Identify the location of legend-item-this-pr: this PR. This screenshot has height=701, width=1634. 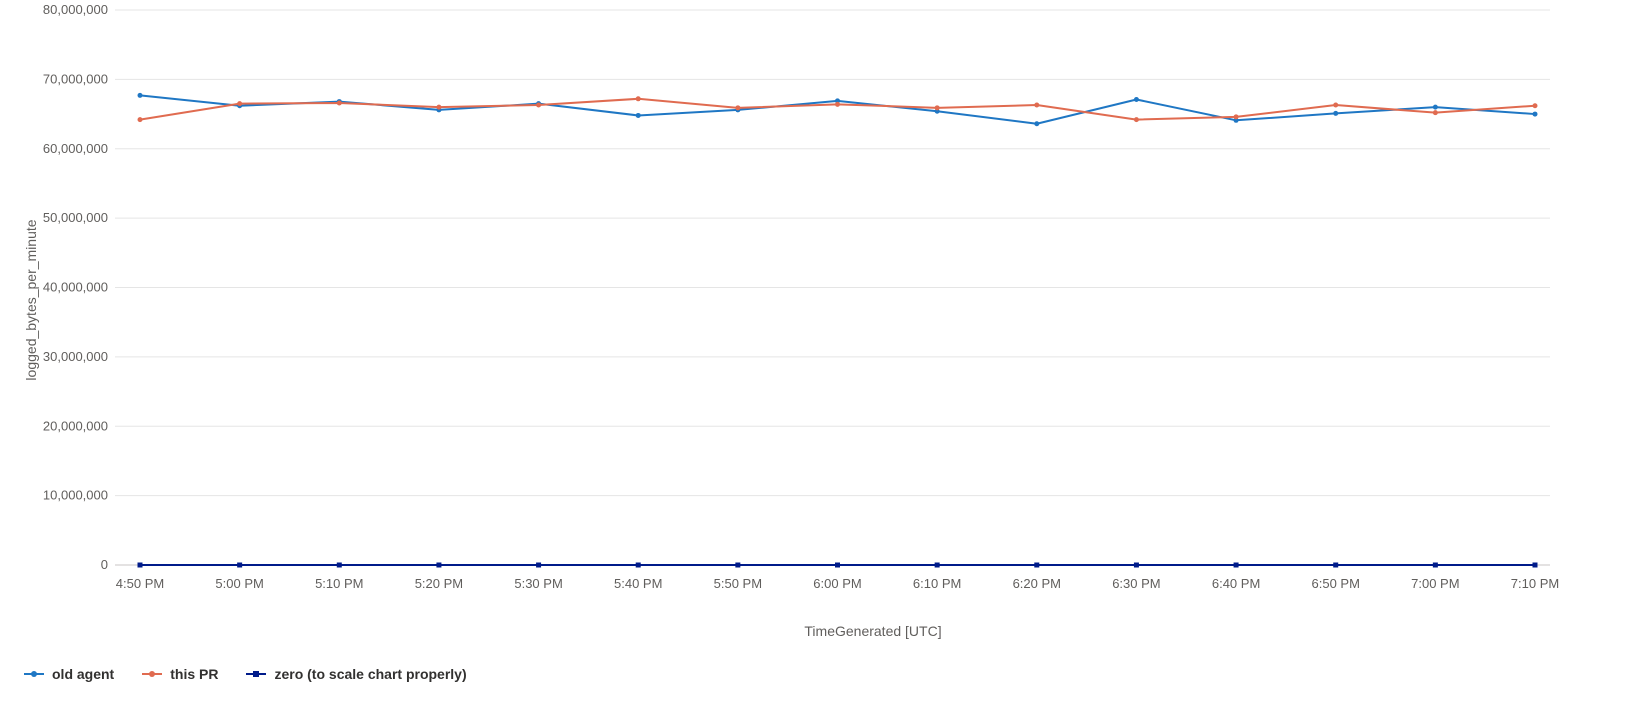
(180, 674).